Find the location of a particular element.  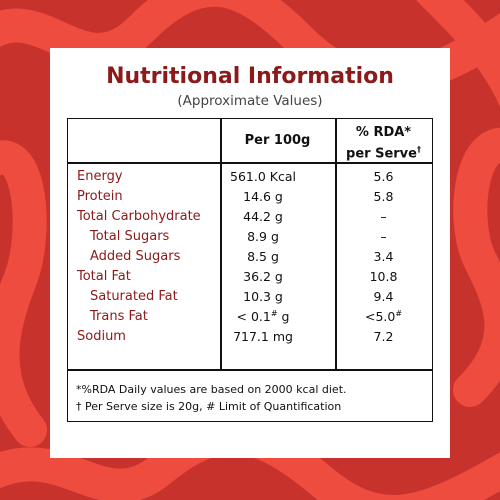

per-100g: 717.1 mg is located at coordinates (263, 336).